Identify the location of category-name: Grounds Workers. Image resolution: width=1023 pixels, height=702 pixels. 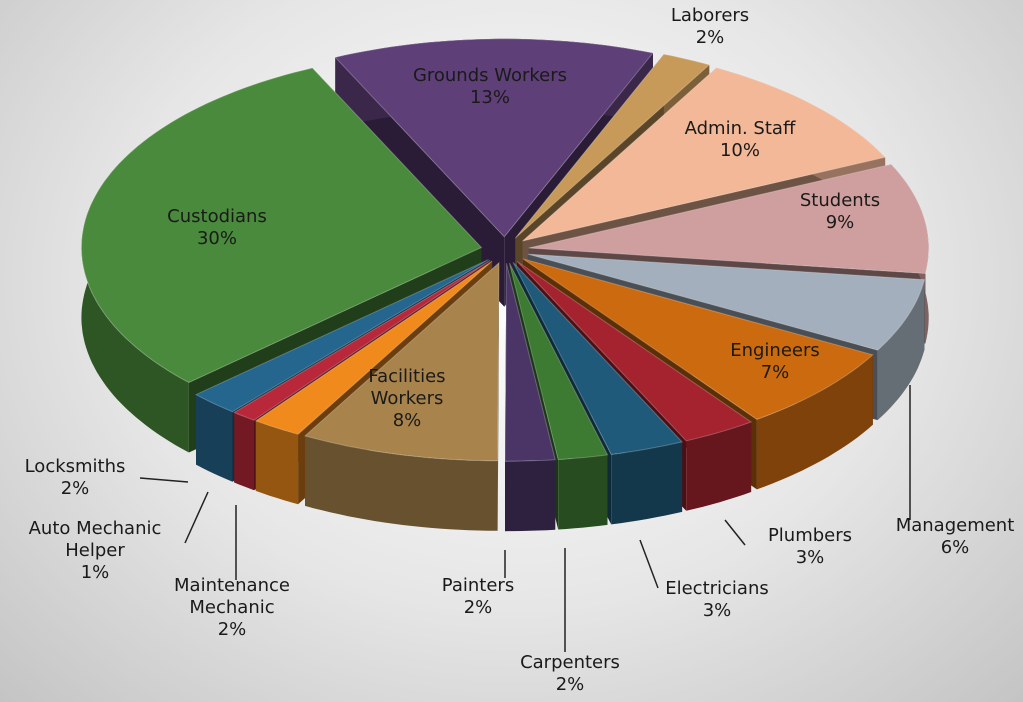
(490, 75).